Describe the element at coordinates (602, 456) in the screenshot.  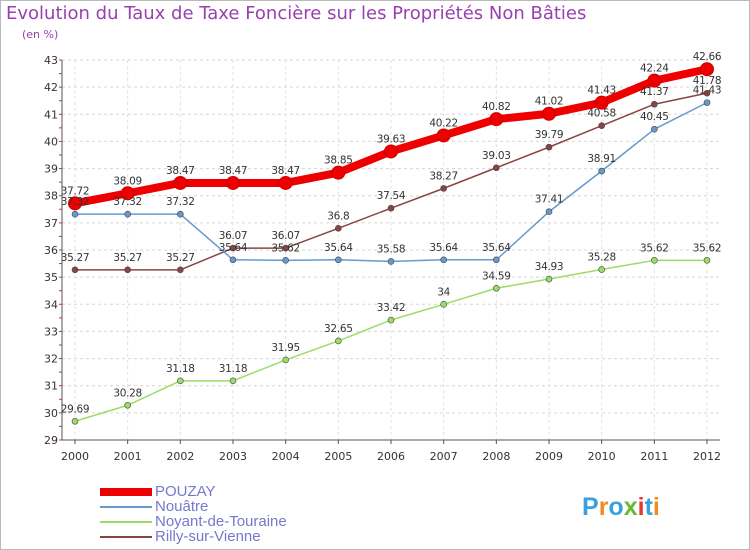
I see `x-tick-label: 2010` at that location.